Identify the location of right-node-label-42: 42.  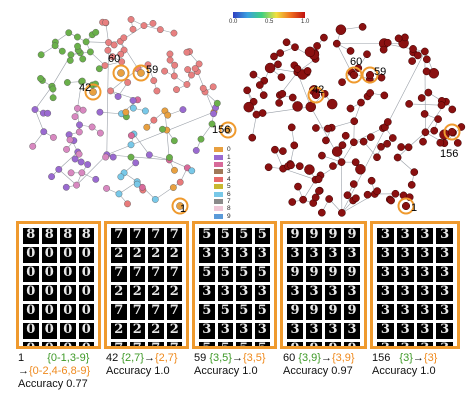
(318, 90).